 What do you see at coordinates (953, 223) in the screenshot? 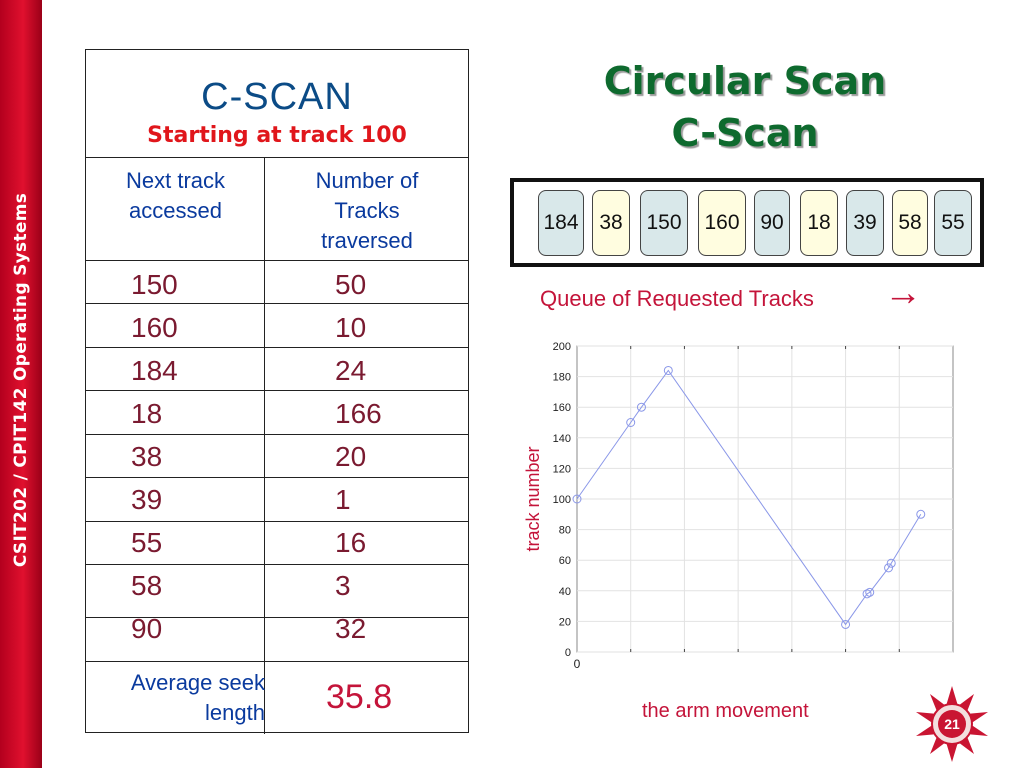
I see `queue-item: 55` at bounding box center [953, 223].